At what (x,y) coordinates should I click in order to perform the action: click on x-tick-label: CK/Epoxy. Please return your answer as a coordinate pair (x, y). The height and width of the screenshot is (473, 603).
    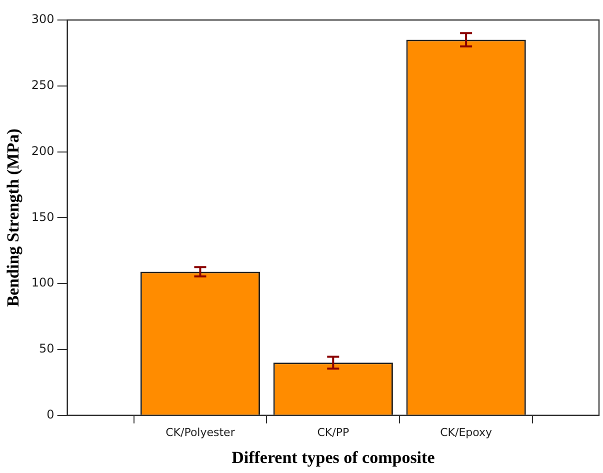
    Looking at the image, I should click on (466, 432).